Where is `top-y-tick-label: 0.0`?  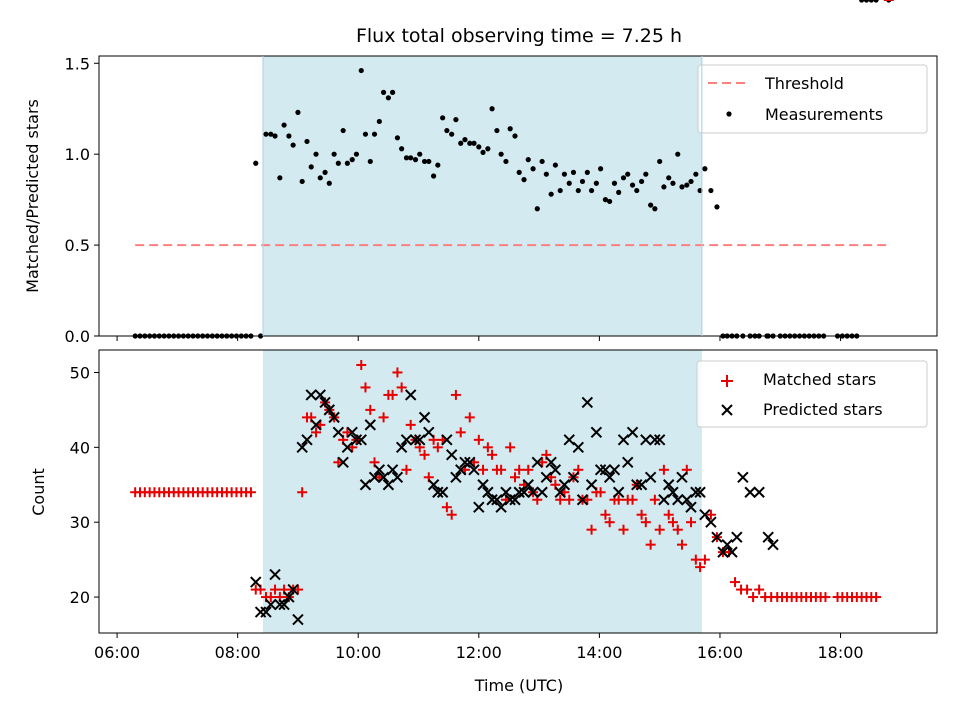
top-y-tick-label: 0.0 is located at coordinates (77, 336).